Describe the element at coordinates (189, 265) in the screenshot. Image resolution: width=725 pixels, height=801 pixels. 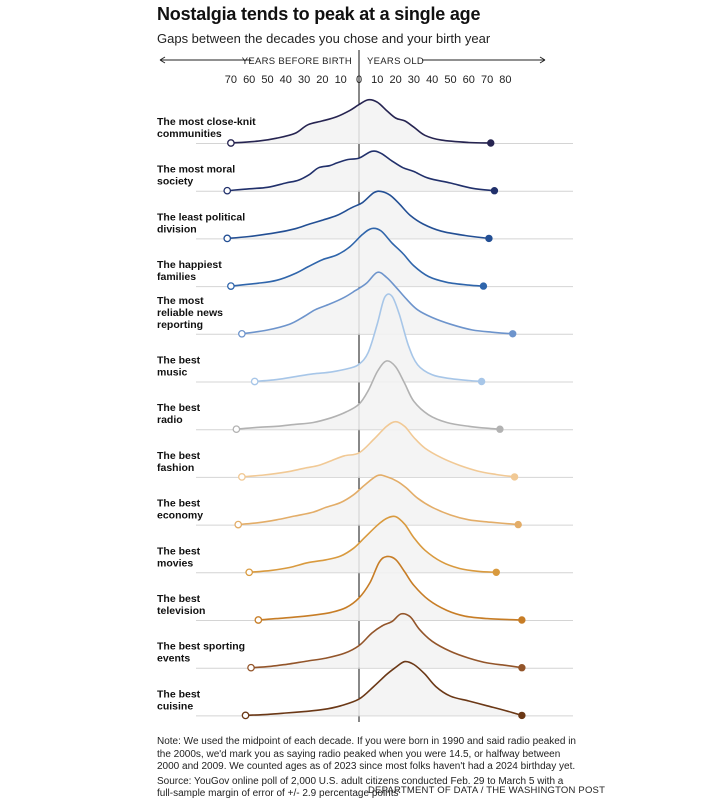
I see `row-label: The happiest` at that location.